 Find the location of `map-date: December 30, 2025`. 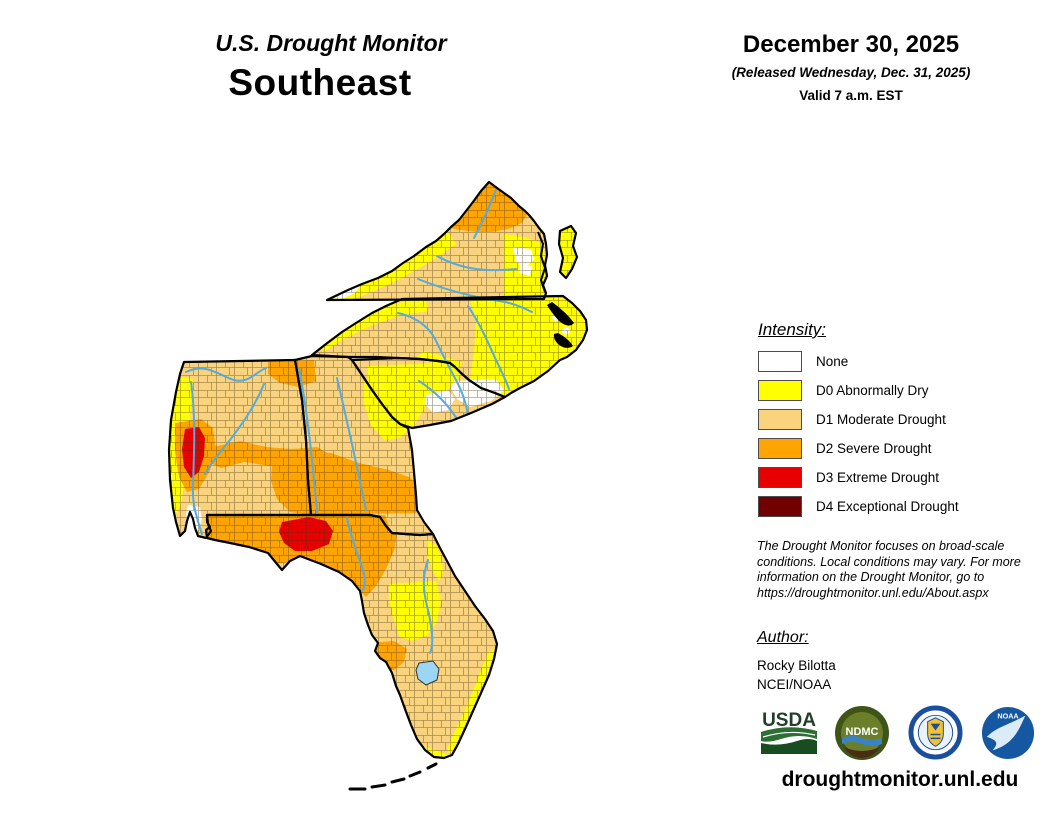

map-date: December 30, 2025 is located at coordinates (851, 44).